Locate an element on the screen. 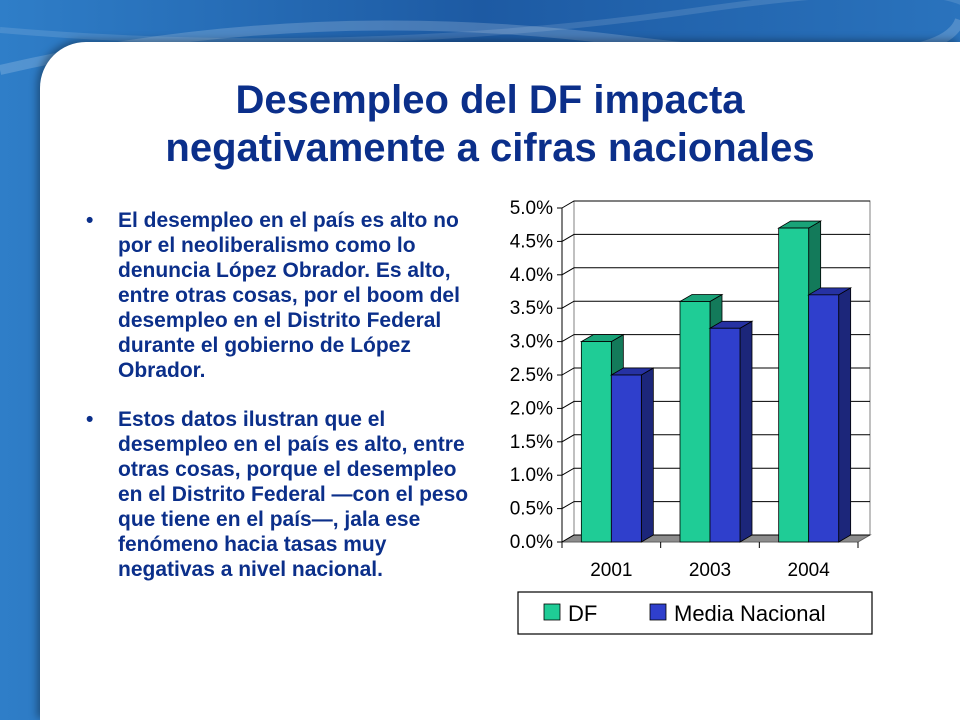 This screenshot has height=720, width=960. y-tick-label: 2.5% is located at coordinates (531, 375).